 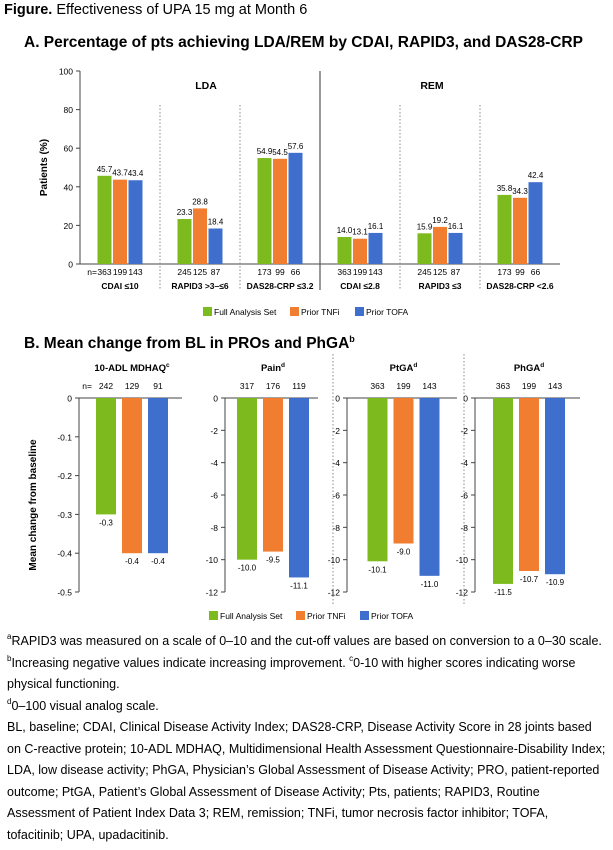 I want to click on data-label: 54.9, so click(x=265, y=151).